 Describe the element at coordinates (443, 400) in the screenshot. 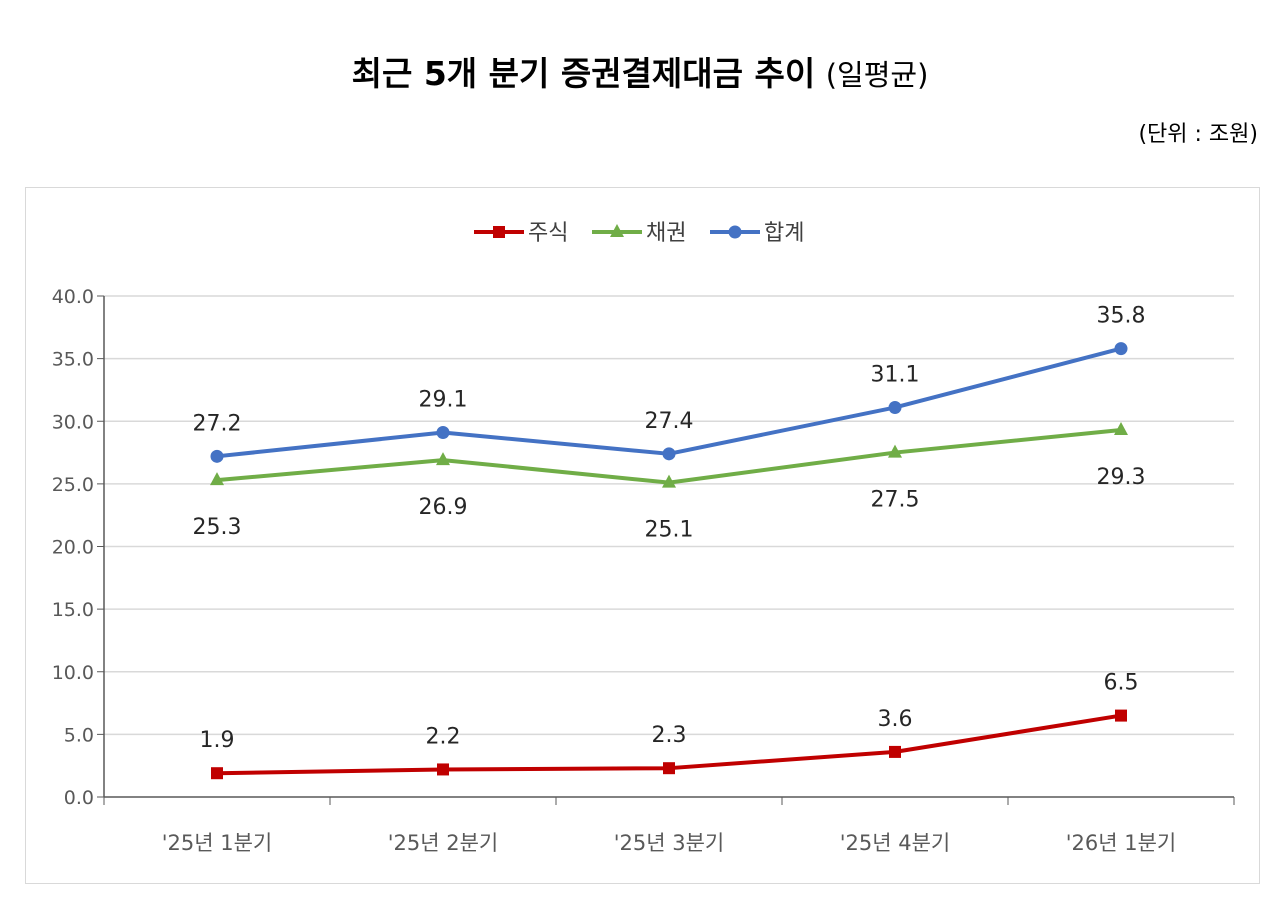

I see `data-label: 29.1` at that location.